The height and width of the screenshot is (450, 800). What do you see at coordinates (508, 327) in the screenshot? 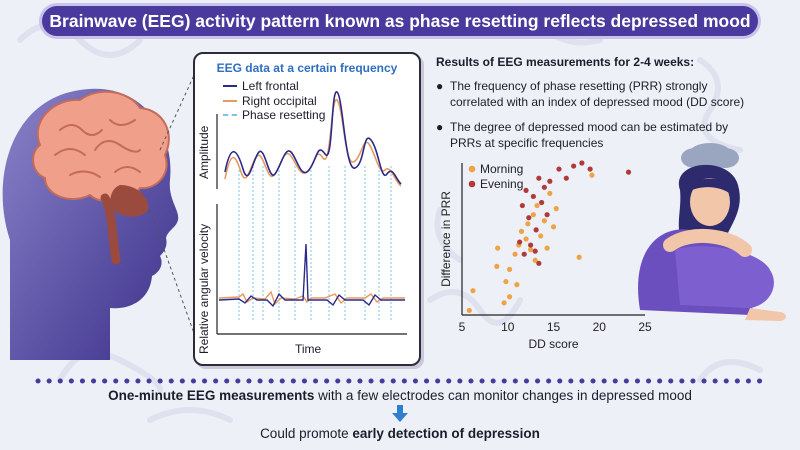
I see `x-tick-label: 10` at bounding box center [508, 327].